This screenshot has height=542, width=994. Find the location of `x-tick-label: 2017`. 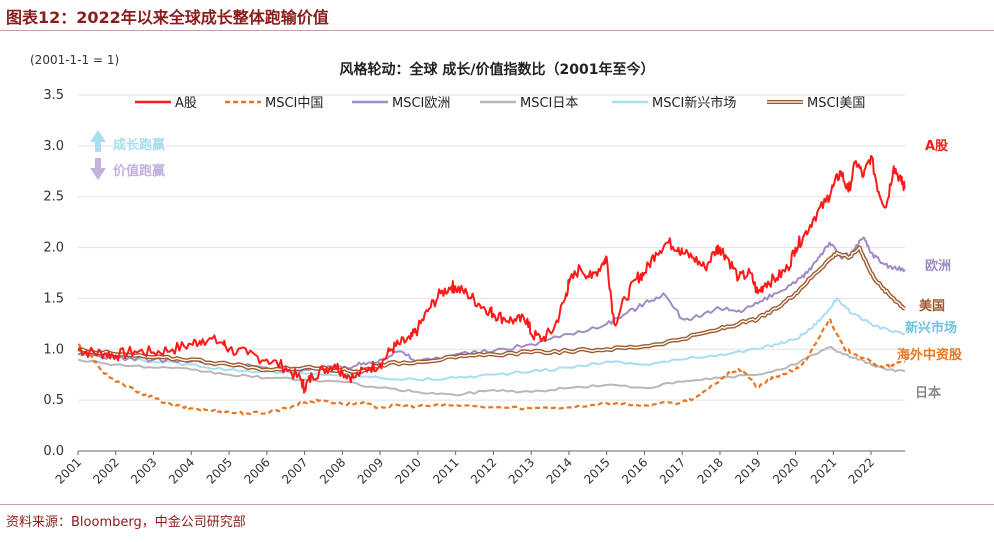

x-tick-label: 2017 is located at coordinates (672, 470).